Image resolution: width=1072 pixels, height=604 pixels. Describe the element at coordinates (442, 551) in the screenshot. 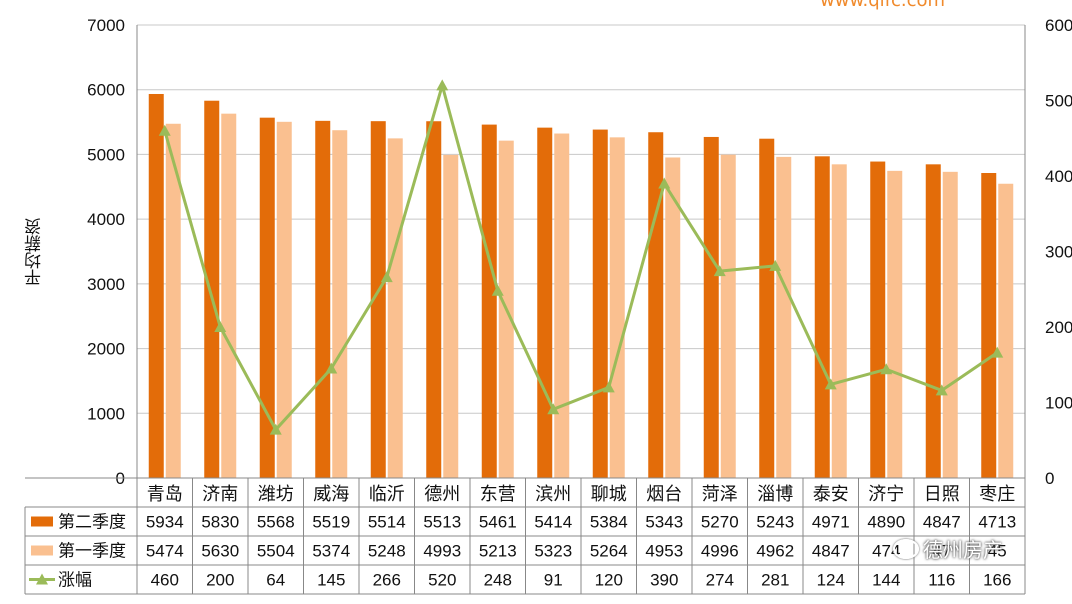

I see `table-value: 4993` at that location.